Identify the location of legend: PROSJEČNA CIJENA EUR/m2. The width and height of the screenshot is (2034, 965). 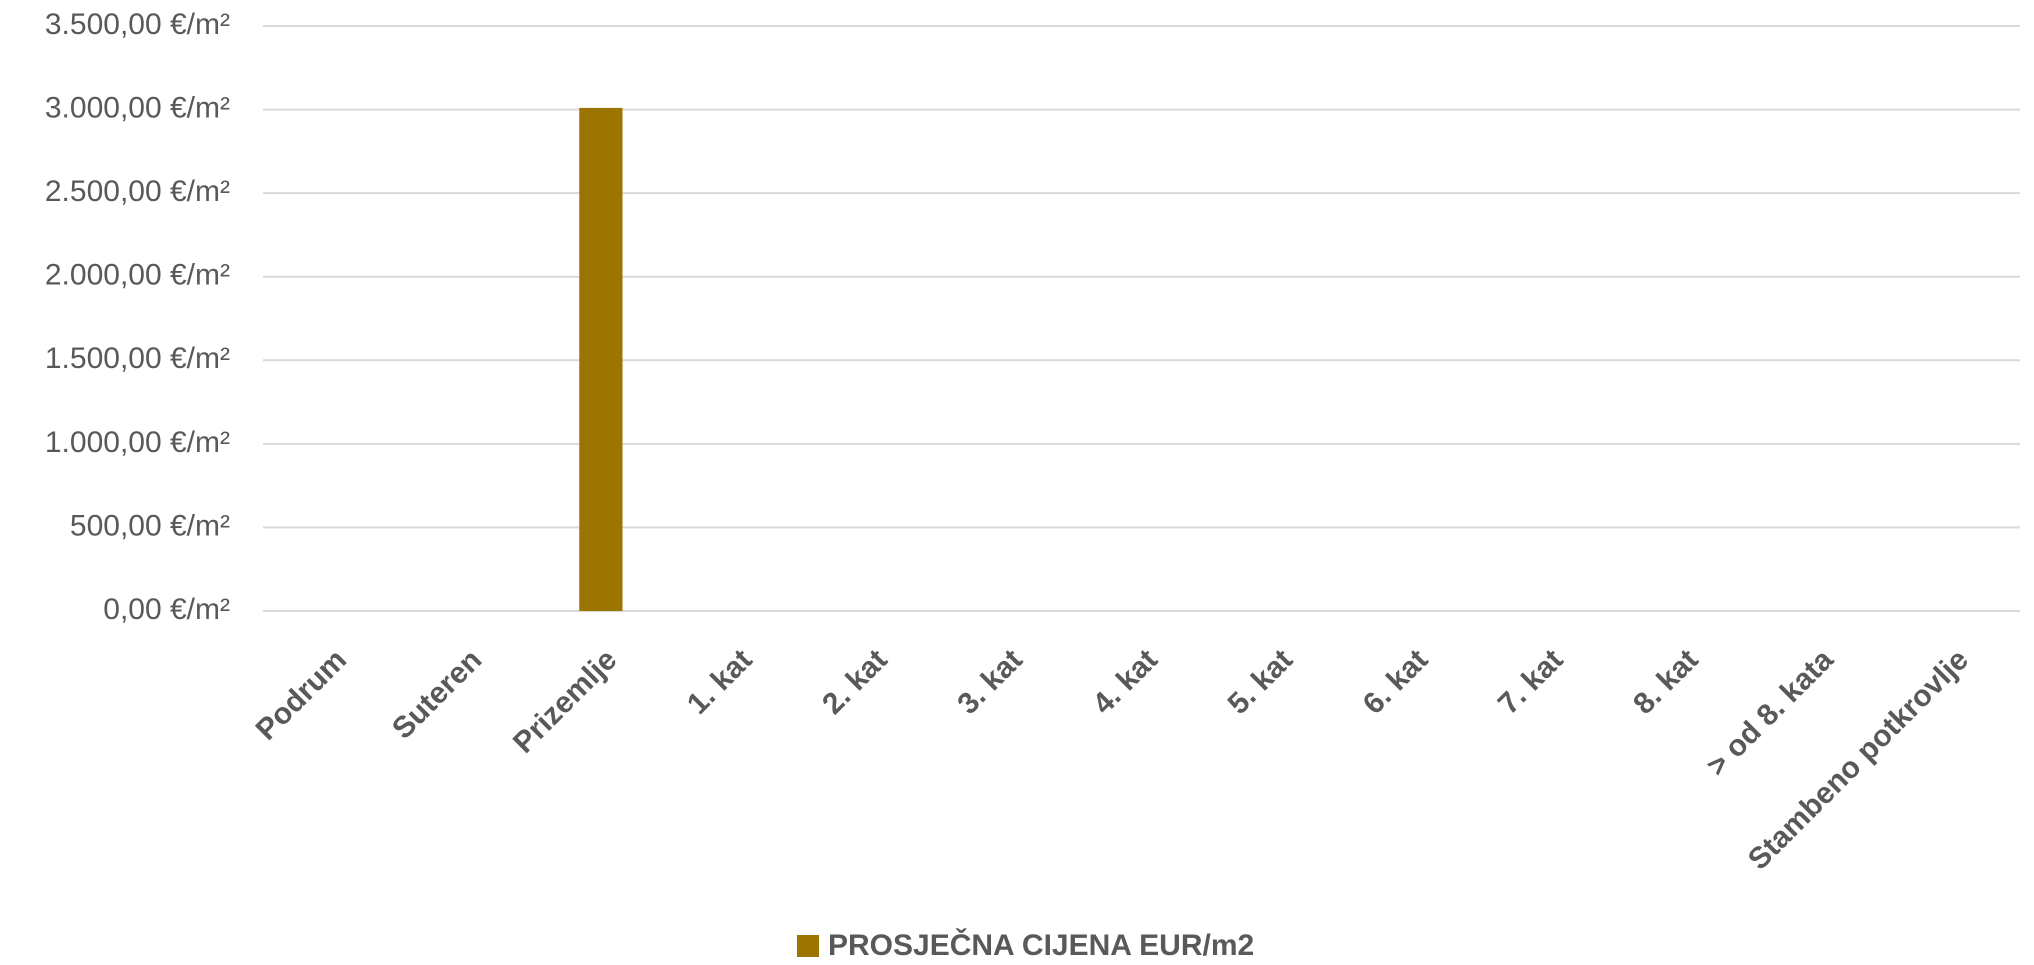
(1025, 945).